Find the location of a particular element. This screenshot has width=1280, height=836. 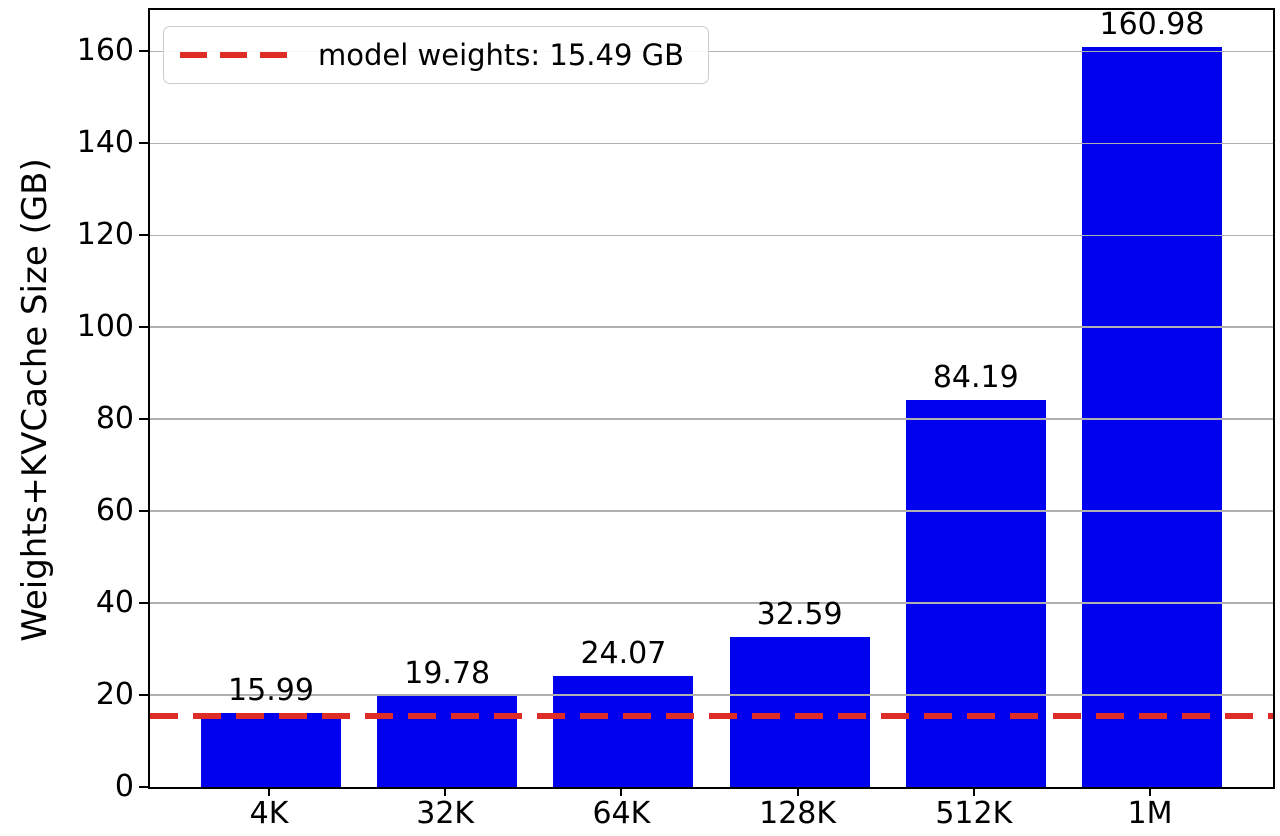

y-tick-label: 20 is located at coordinates (114, 695).